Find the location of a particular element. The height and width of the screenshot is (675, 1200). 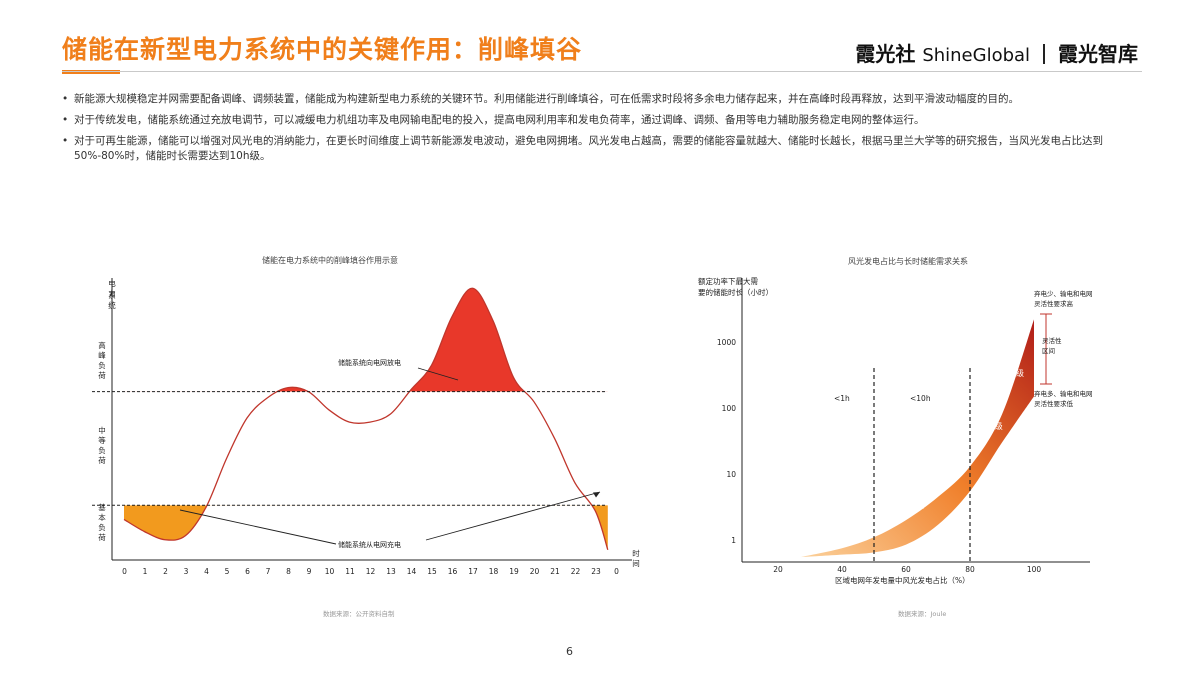

x-axis-label: 区域电网年发电量中风光发电占比（%） is located at coordinates (902, 580).